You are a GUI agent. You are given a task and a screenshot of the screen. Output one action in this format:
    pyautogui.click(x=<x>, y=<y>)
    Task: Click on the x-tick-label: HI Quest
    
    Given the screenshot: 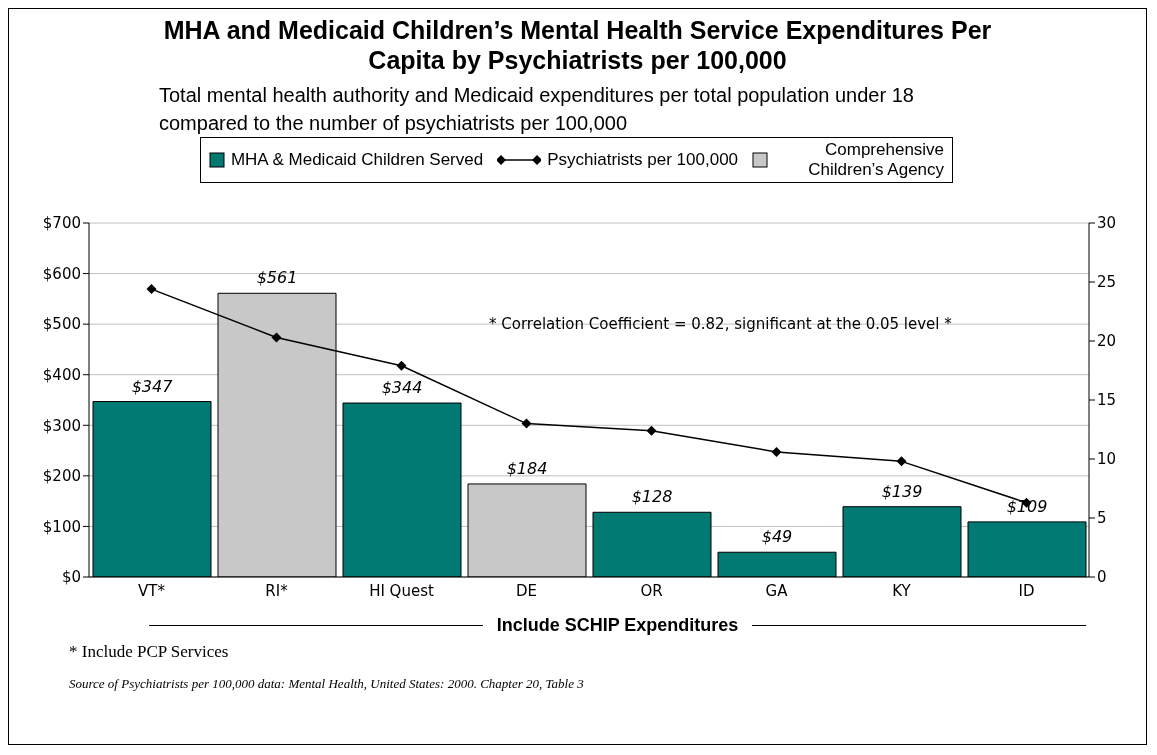 What is the action you would take?
    pyautogui.click(x=401, y=590)
    